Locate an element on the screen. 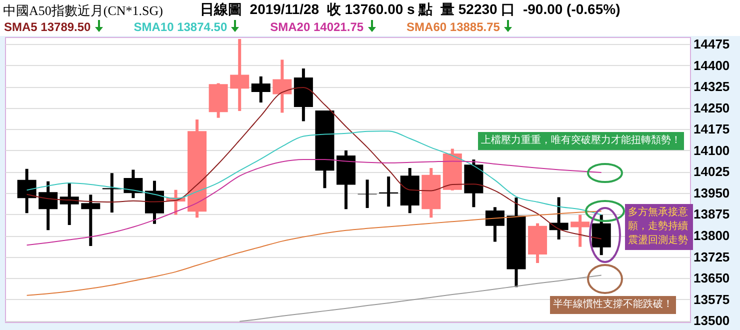  y-tick-label: 14400 is located at coordinates (712, 65).